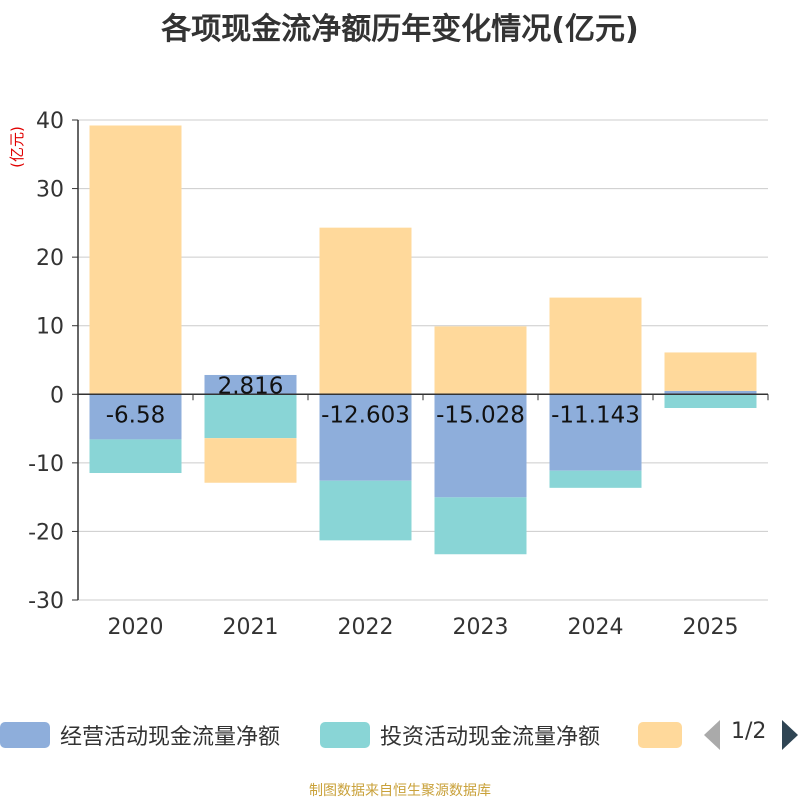 The image size is (800, 800). What do you see at coordinates (400, 791) in the screenshot?
I see `source-footer: 制图数据来自恒生聚源数据库` at bounding box center [400, 791].